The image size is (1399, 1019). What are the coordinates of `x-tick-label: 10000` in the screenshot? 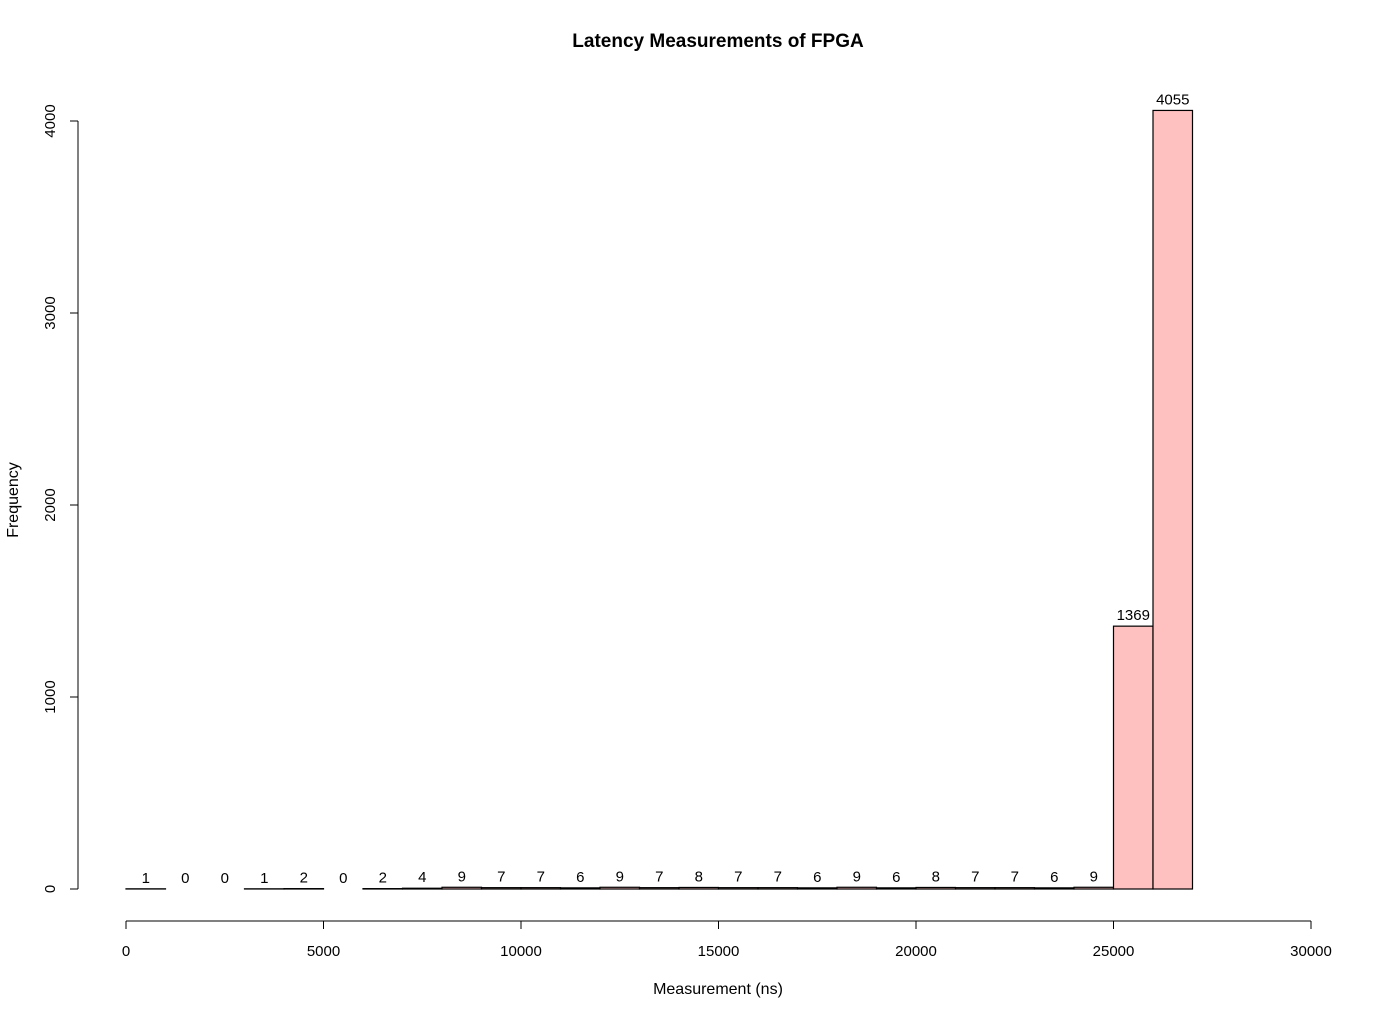 It's located at (521, 951).